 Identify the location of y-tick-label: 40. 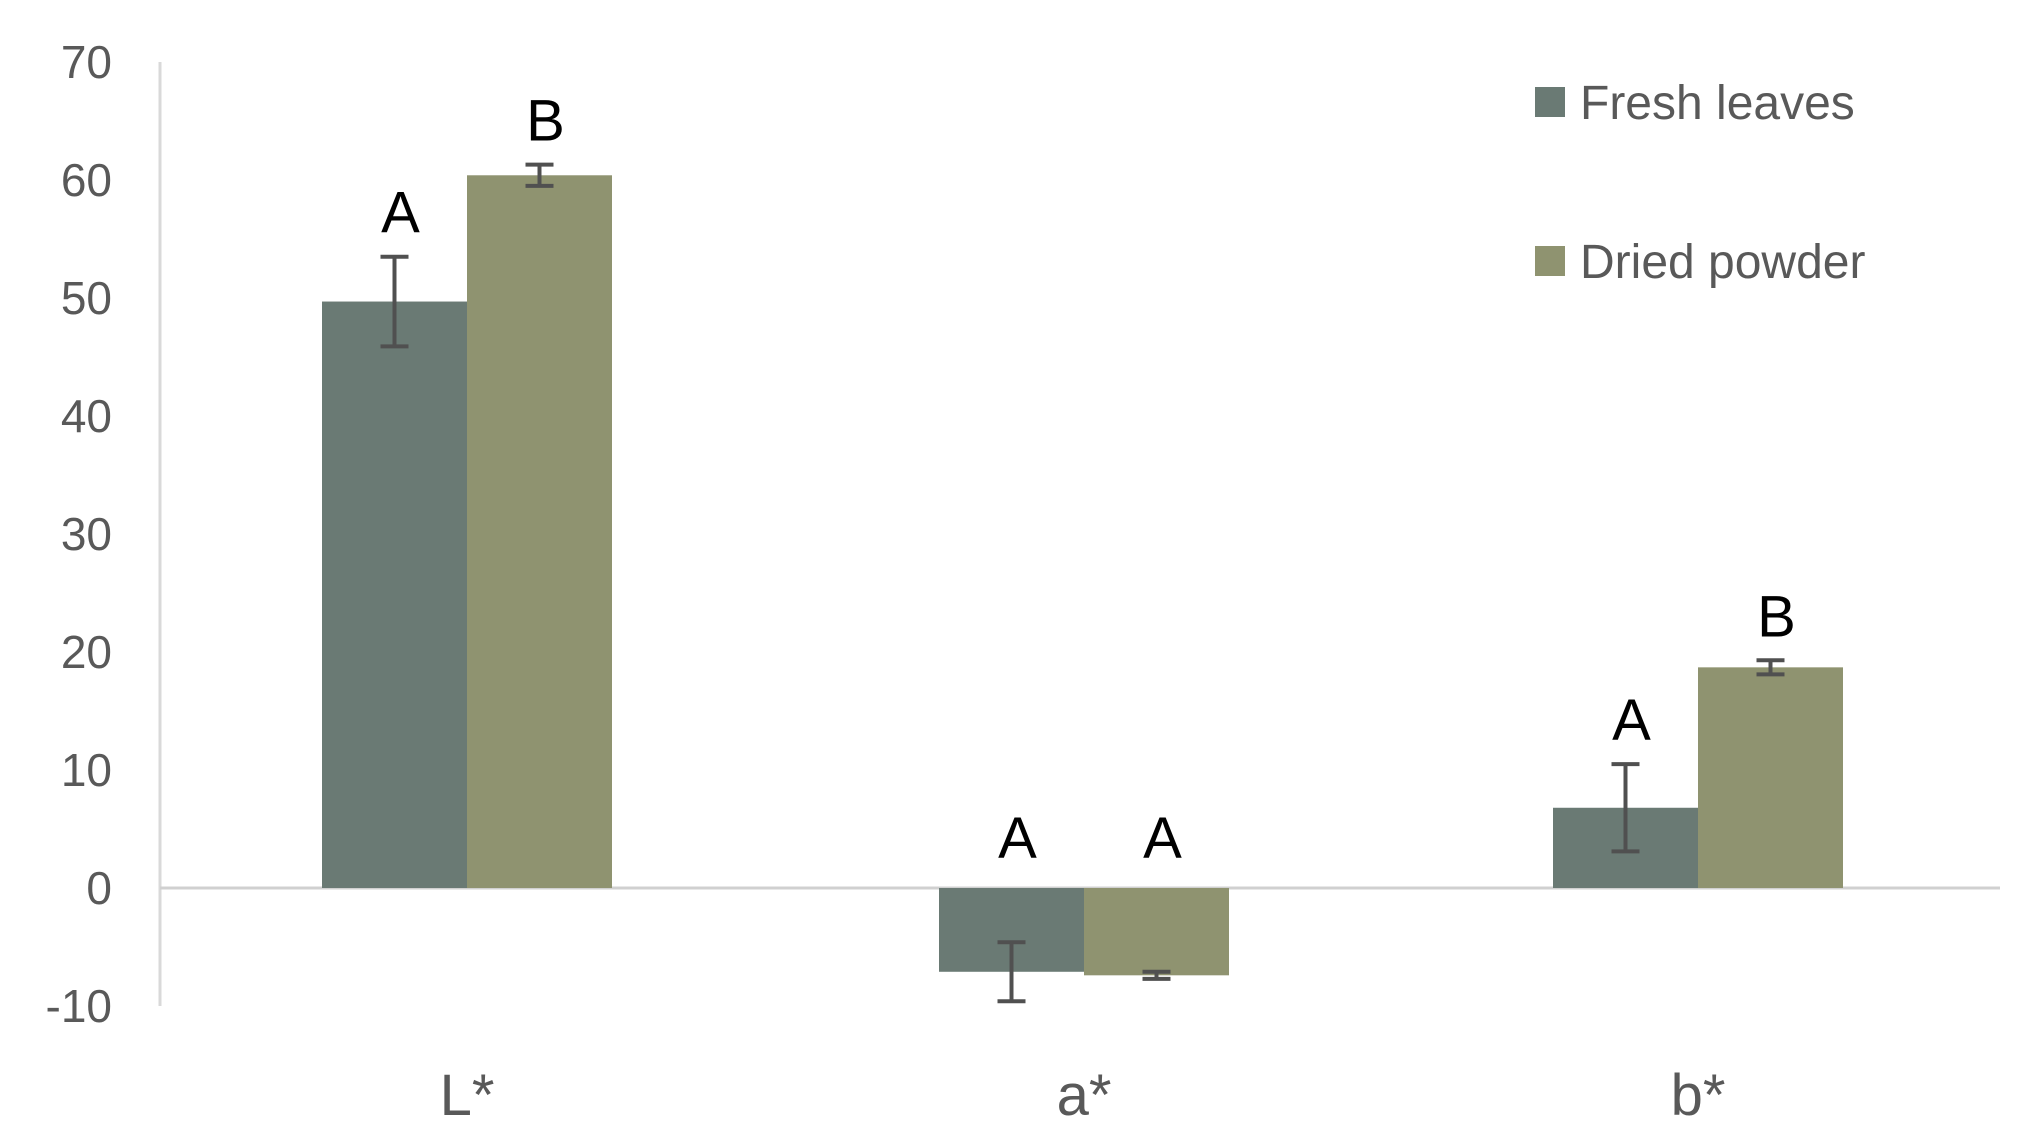
(86, 416).